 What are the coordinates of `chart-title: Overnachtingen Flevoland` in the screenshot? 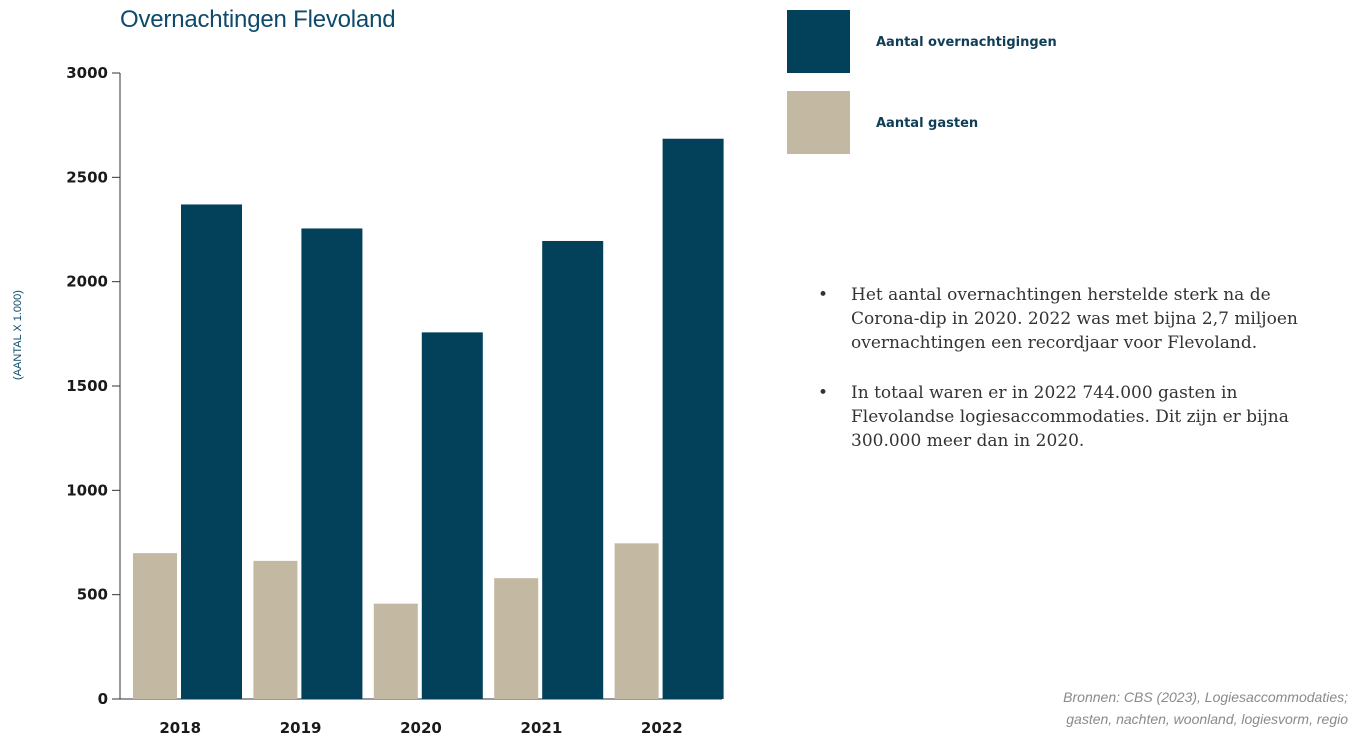 It's located at (258, 19).